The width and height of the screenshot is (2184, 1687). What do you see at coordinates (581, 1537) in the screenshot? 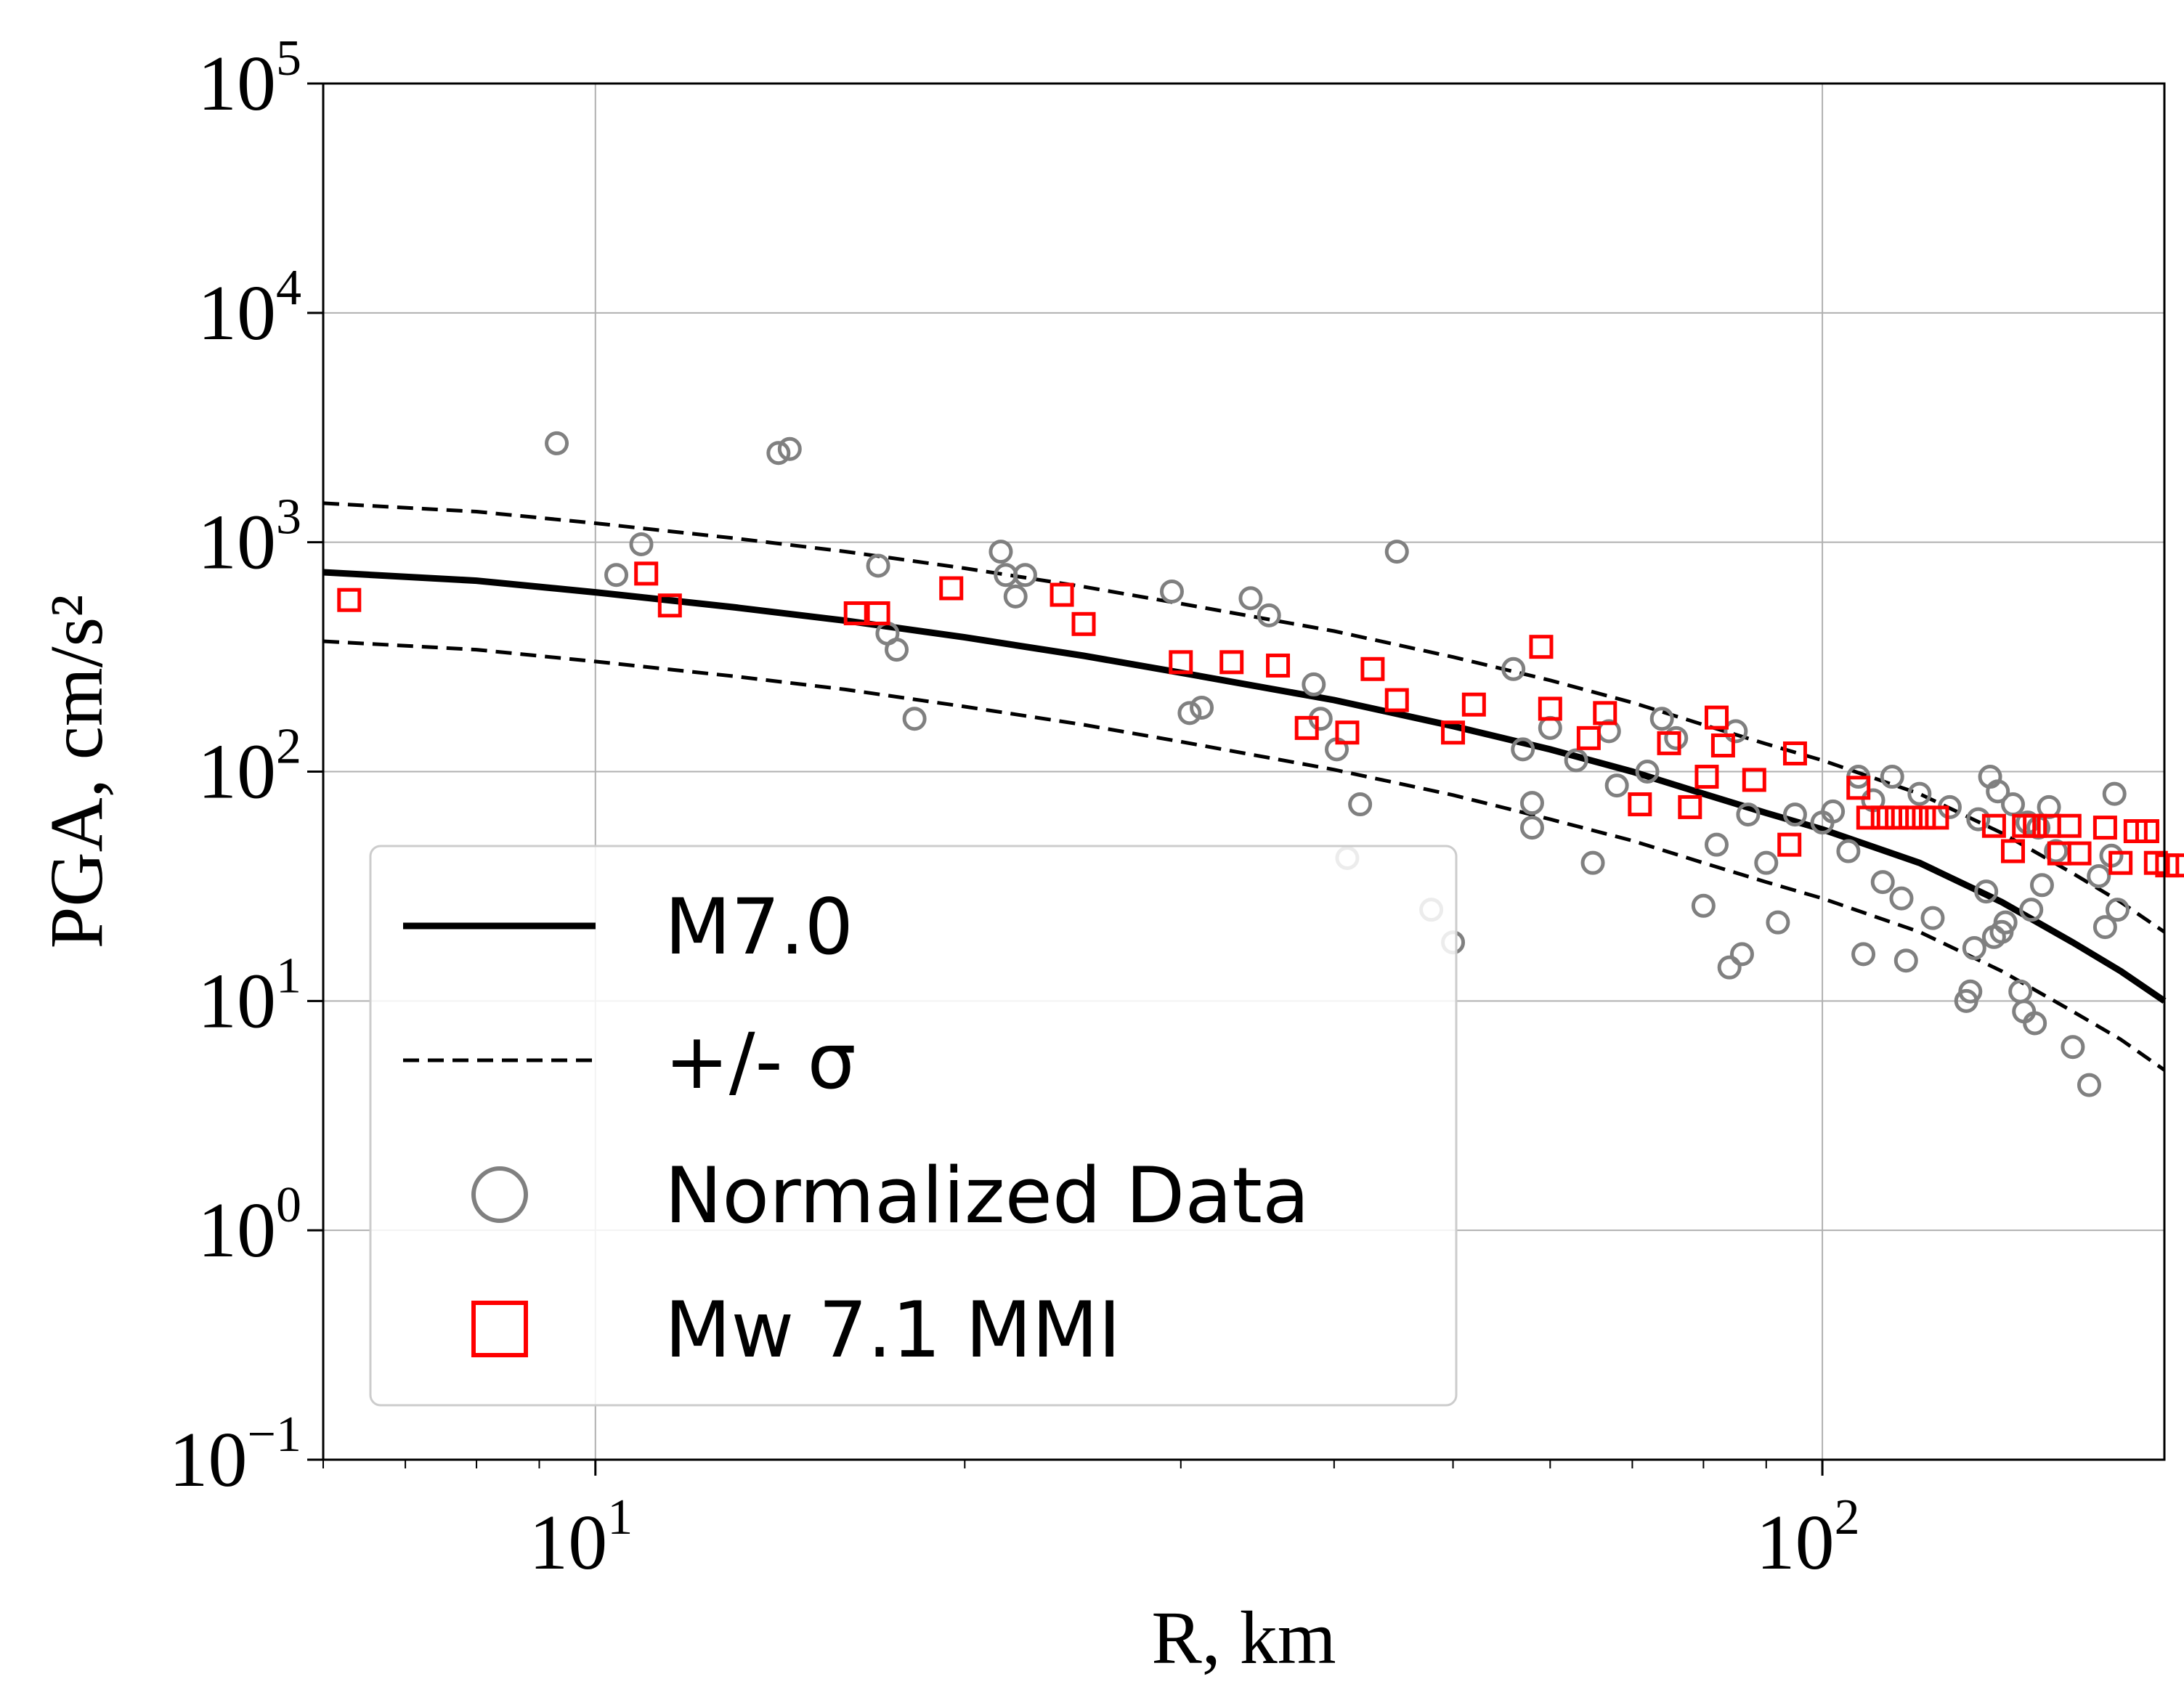
I see `x-tick-label: 10¹` at bounding box center [581, 1537].